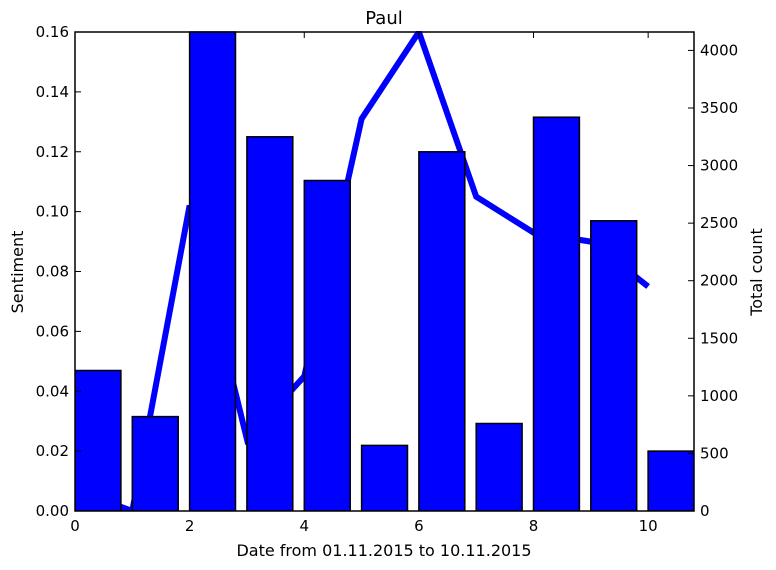 The image size is (776, 570). I want to click on y-left-tick-label: 0.02, so click(52, 451).